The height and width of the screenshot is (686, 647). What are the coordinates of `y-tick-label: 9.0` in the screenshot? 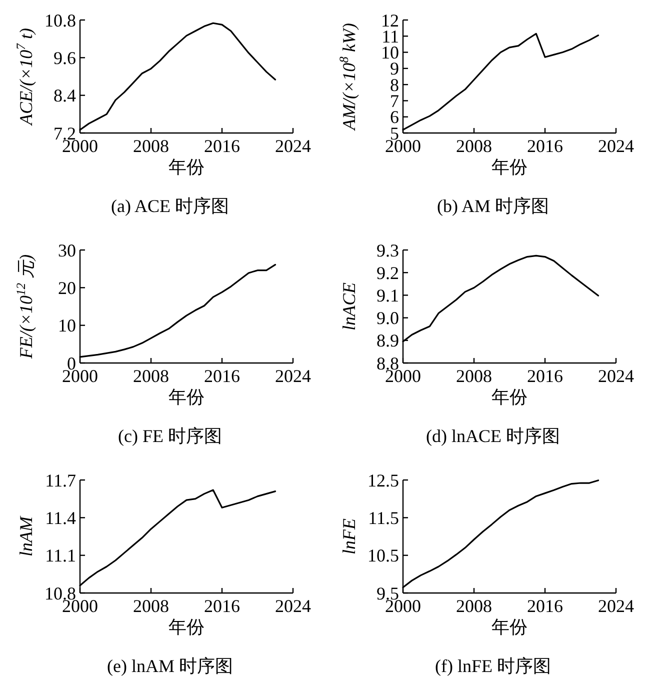 It's located at (387, 318).